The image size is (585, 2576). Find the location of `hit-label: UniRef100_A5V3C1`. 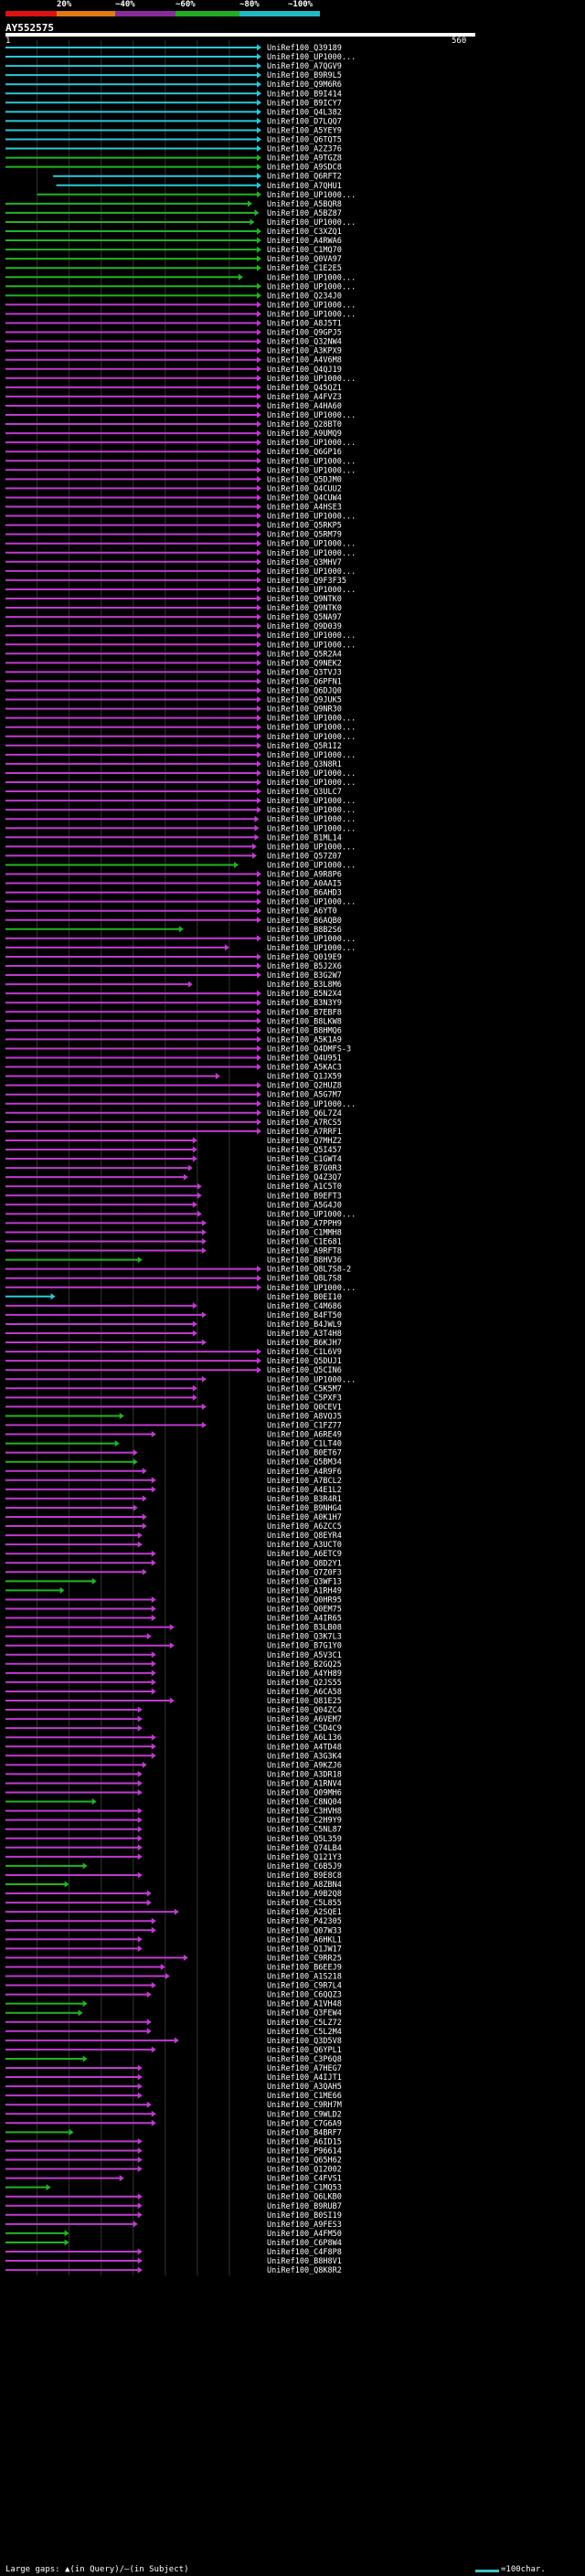

hit-label: UniRef100_A5V3C1 is located at coordinates (304, 1655).